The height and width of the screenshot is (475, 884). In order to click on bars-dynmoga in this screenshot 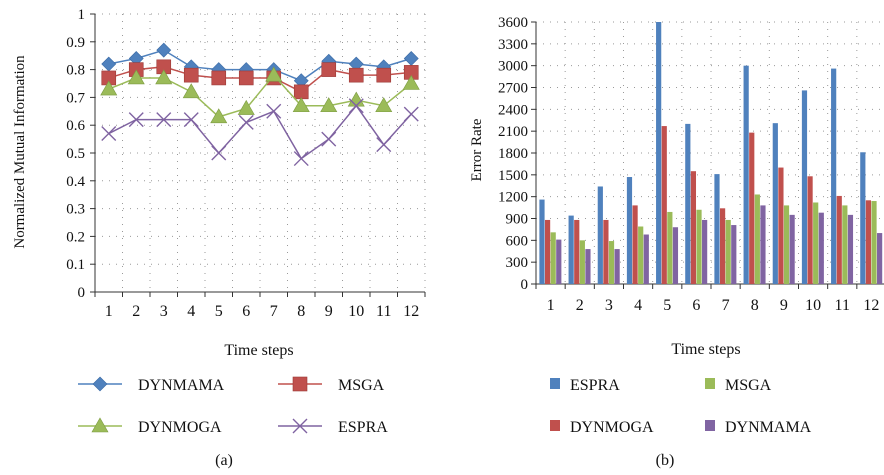, I will do `click(708, 205)`.